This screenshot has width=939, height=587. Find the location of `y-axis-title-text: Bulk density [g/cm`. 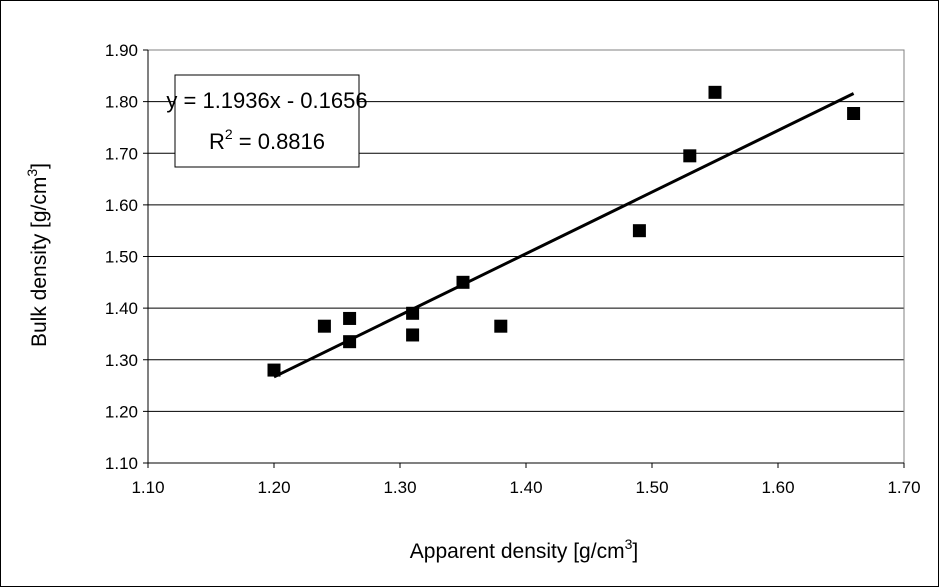

y-axis-title-text: Bulk density [g/cm is located at coordinates (39, 262).